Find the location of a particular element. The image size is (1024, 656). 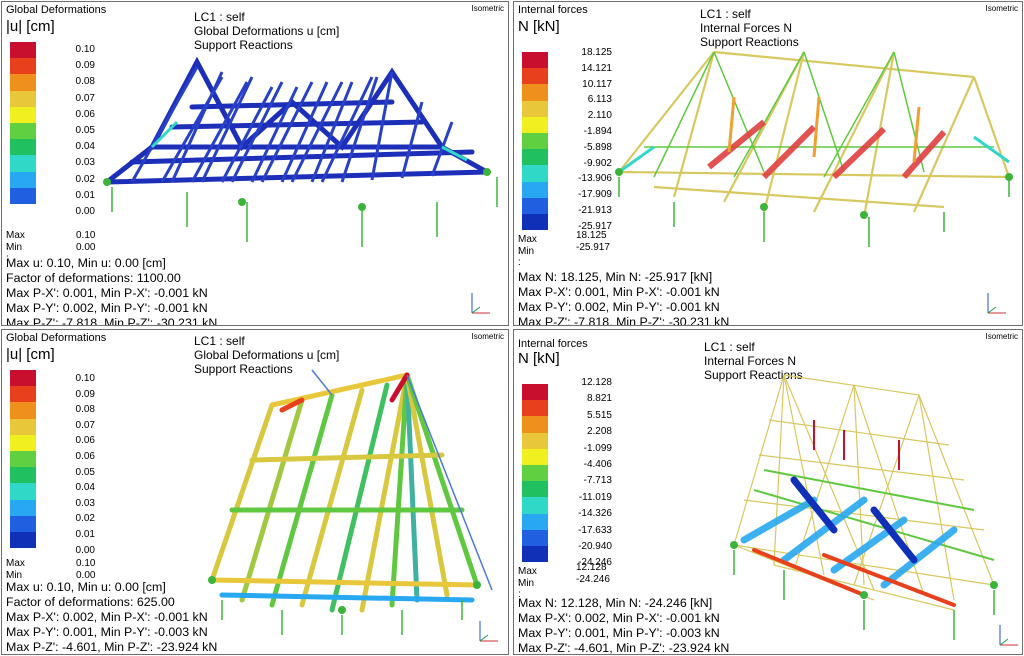

result-line: Max N: 12.128, Min N: -24.246 [kN] is located at coordinates (615, 603).